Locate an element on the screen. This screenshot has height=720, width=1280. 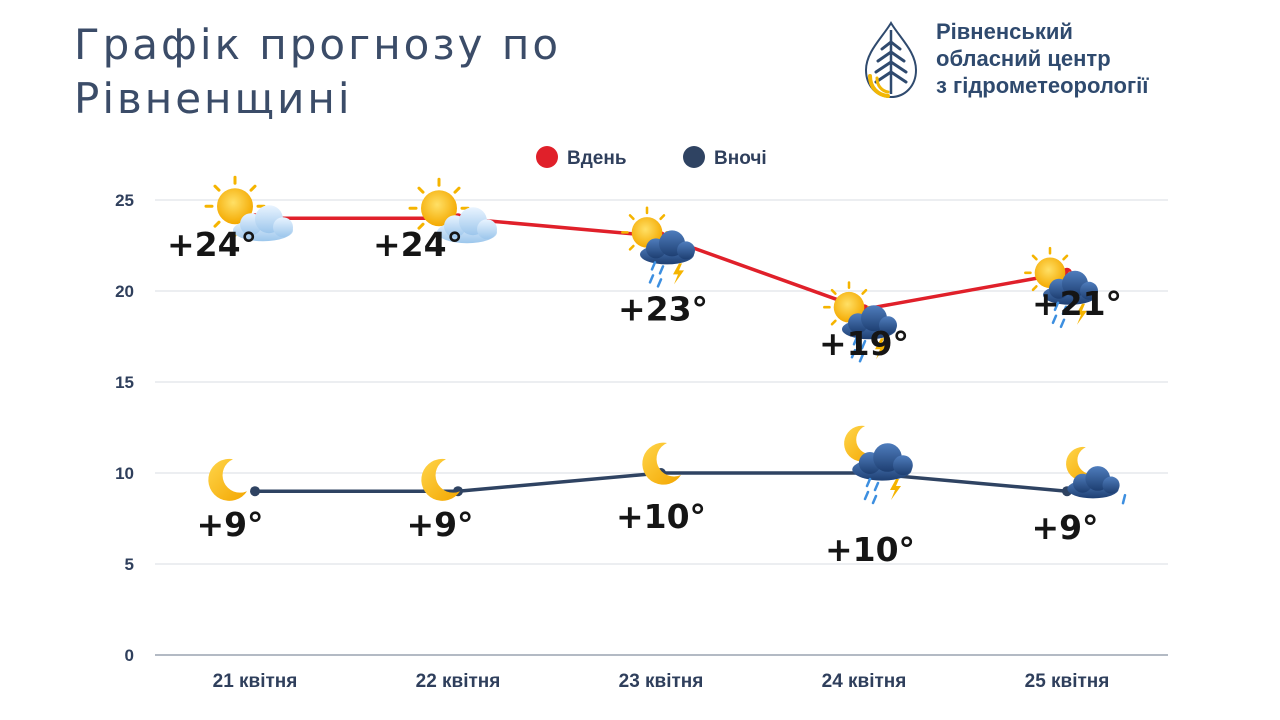
legend-label-0: Вдень is located at coordinates (597, 158).